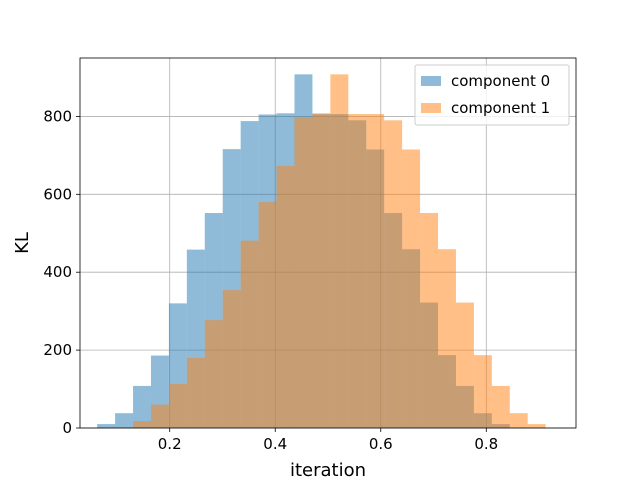 This screenshot has height=480, width=640. I want to click on x-tick-label: 0.6, so click(381, 444).